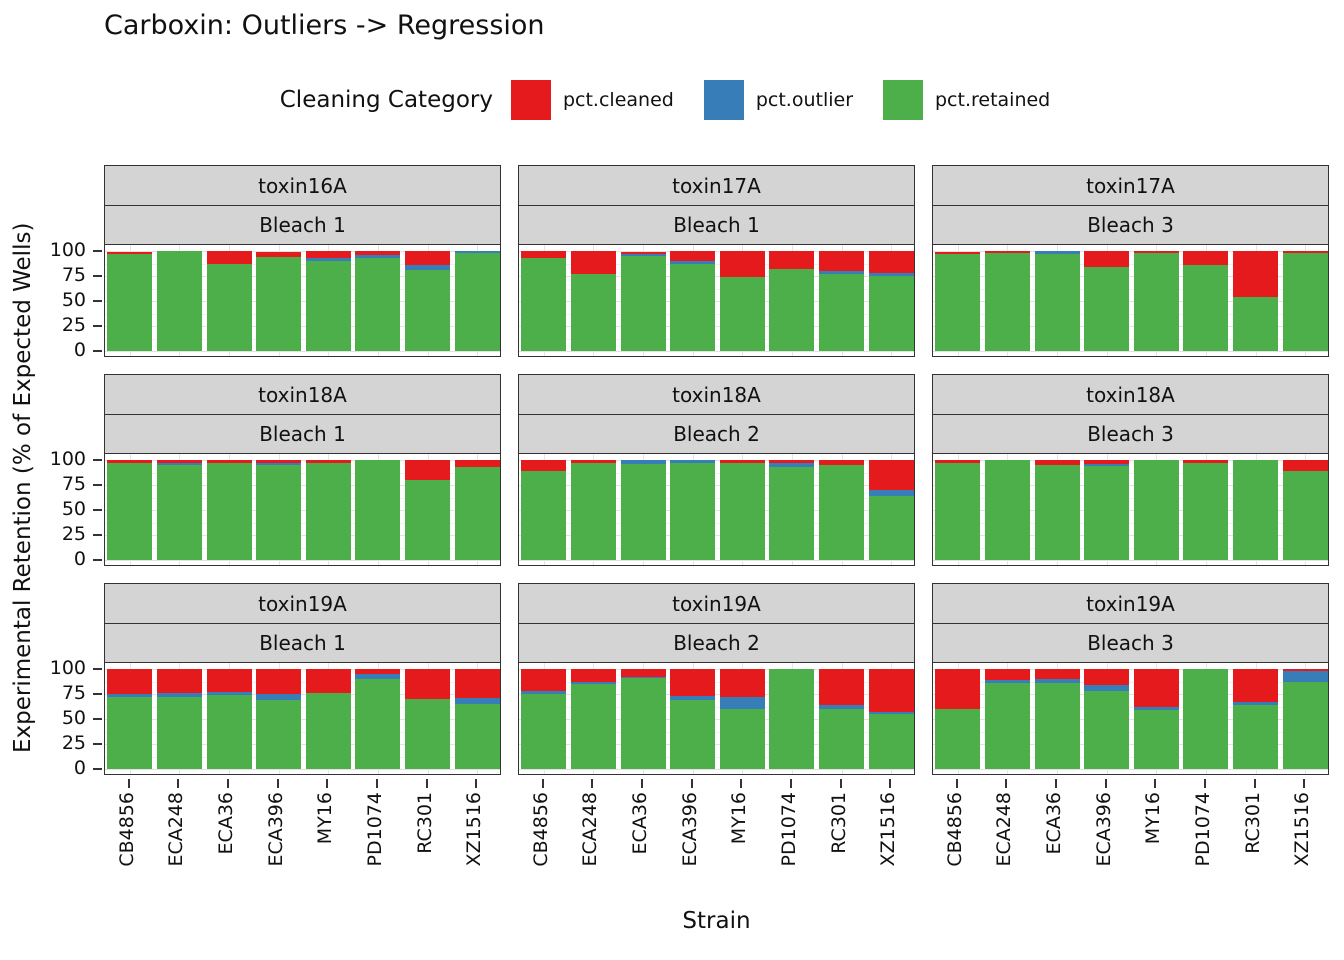 Image resolution: width=1344 pixels, height=960 pixels. Describe the element at coordinates (79, 349) in the screenshot. I see `y-tick-label: 0` at that location.